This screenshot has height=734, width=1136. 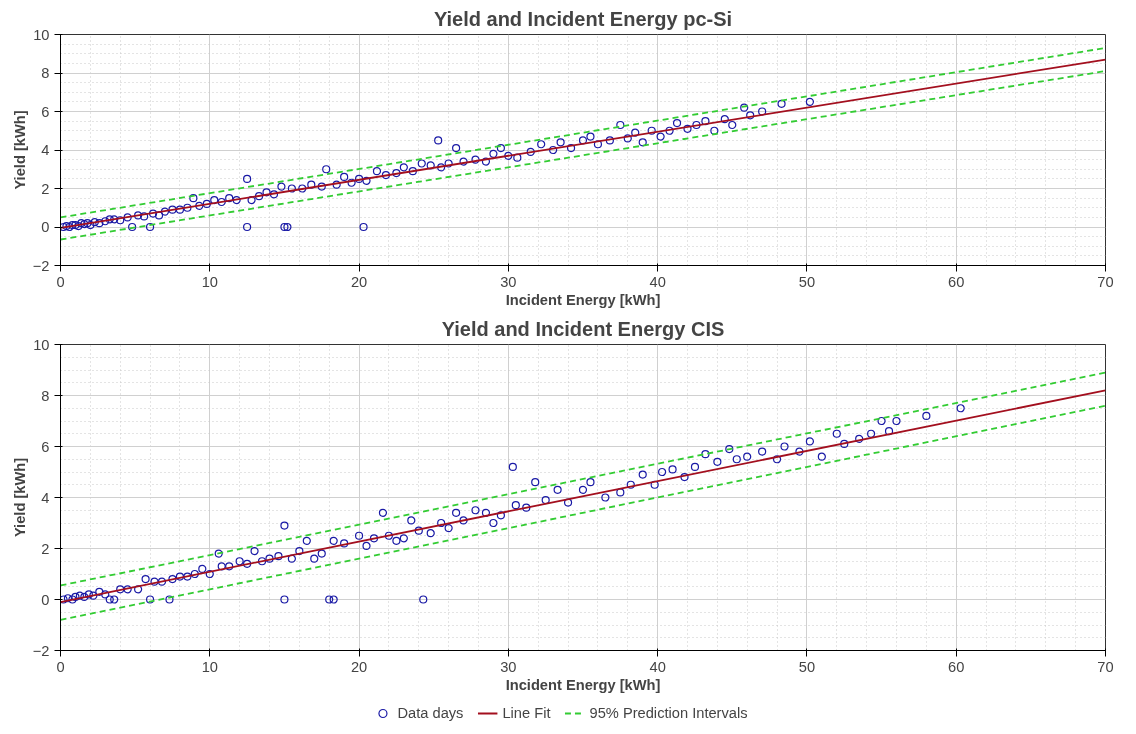 What do you see at coordinates (583, 328) in the screenshot?
I see `chart-title: Yield and Incident Energy CIS` at bounding box center [583, 328].